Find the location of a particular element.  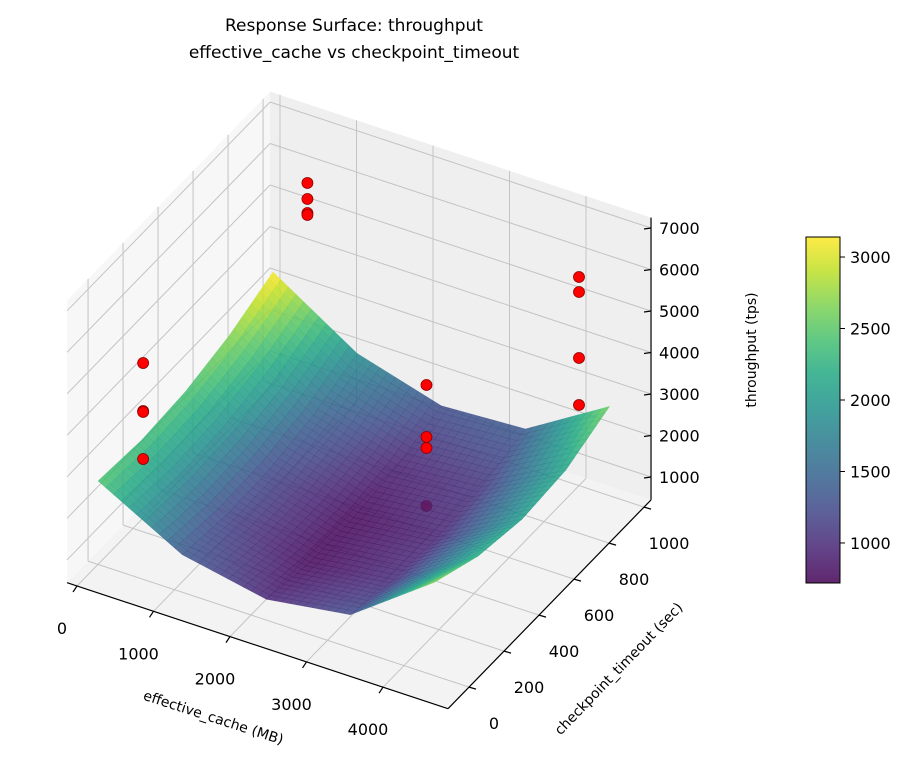

floor-gridline-y is located at coordinates (278, 624).